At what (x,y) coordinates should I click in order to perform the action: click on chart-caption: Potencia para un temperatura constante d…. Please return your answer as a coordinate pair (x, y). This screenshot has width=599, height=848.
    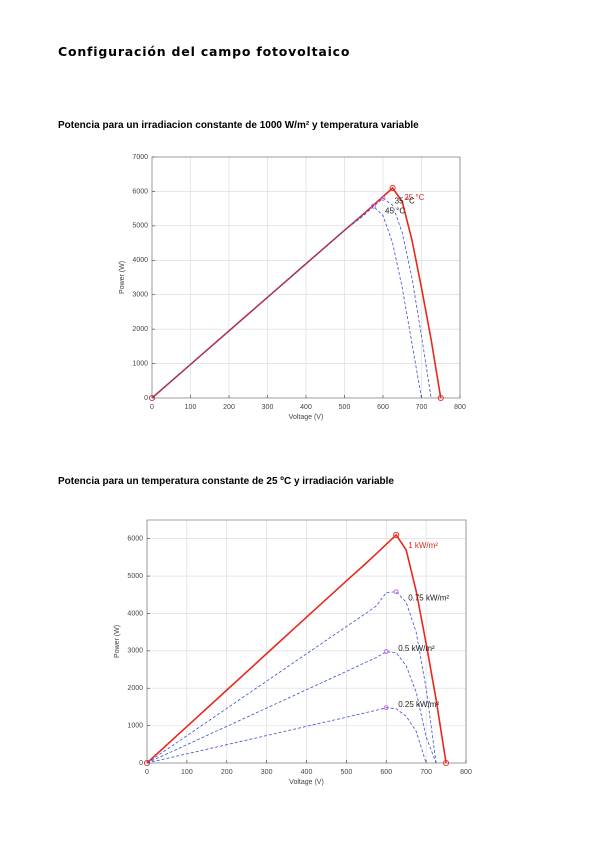
    Looking at the image, I should click on (226, 481).